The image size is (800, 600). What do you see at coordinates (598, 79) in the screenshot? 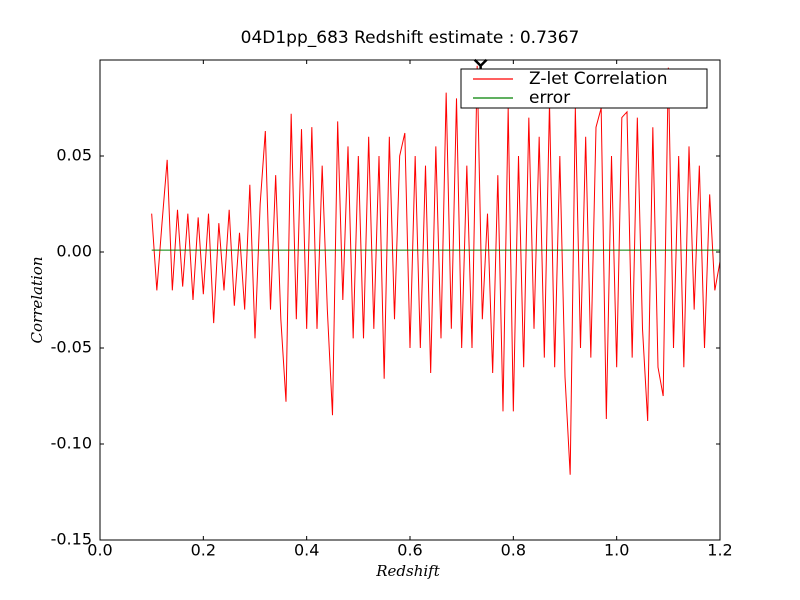
I see `legend-label: Z-let Correlation` at bounding box center [598, 79].